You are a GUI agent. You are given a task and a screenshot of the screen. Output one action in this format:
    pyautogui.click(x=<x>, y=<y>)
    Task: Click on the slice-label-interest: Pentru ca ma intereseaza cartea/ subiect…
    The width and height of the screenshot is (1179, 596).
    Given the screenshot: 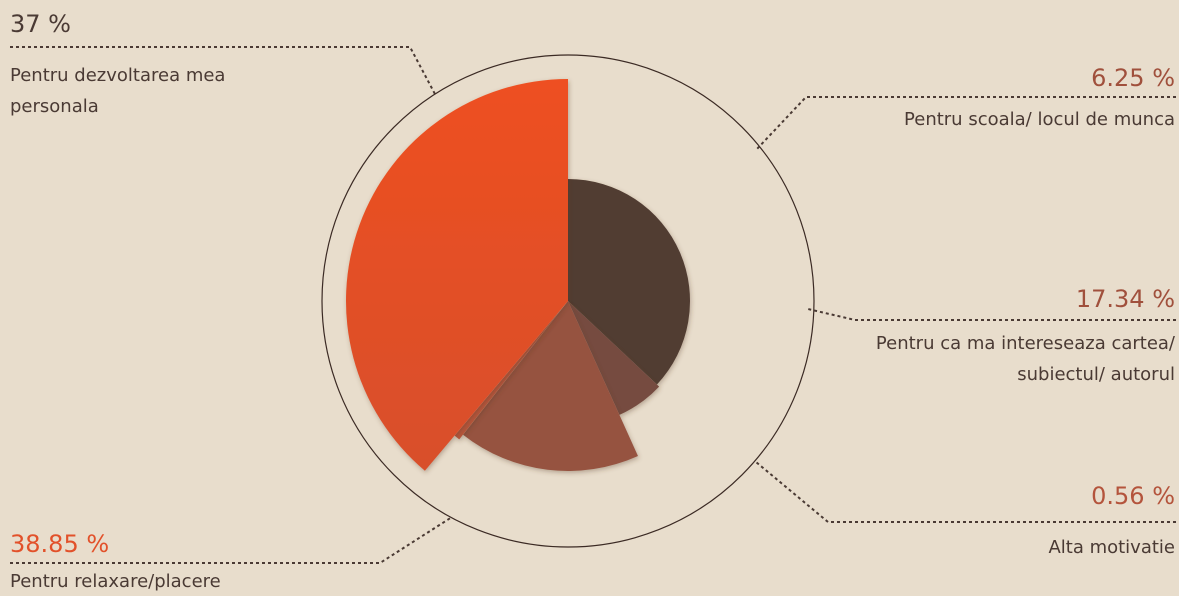 What is the action you would take?
    pyautogui.click(x=1025, y=359)
    